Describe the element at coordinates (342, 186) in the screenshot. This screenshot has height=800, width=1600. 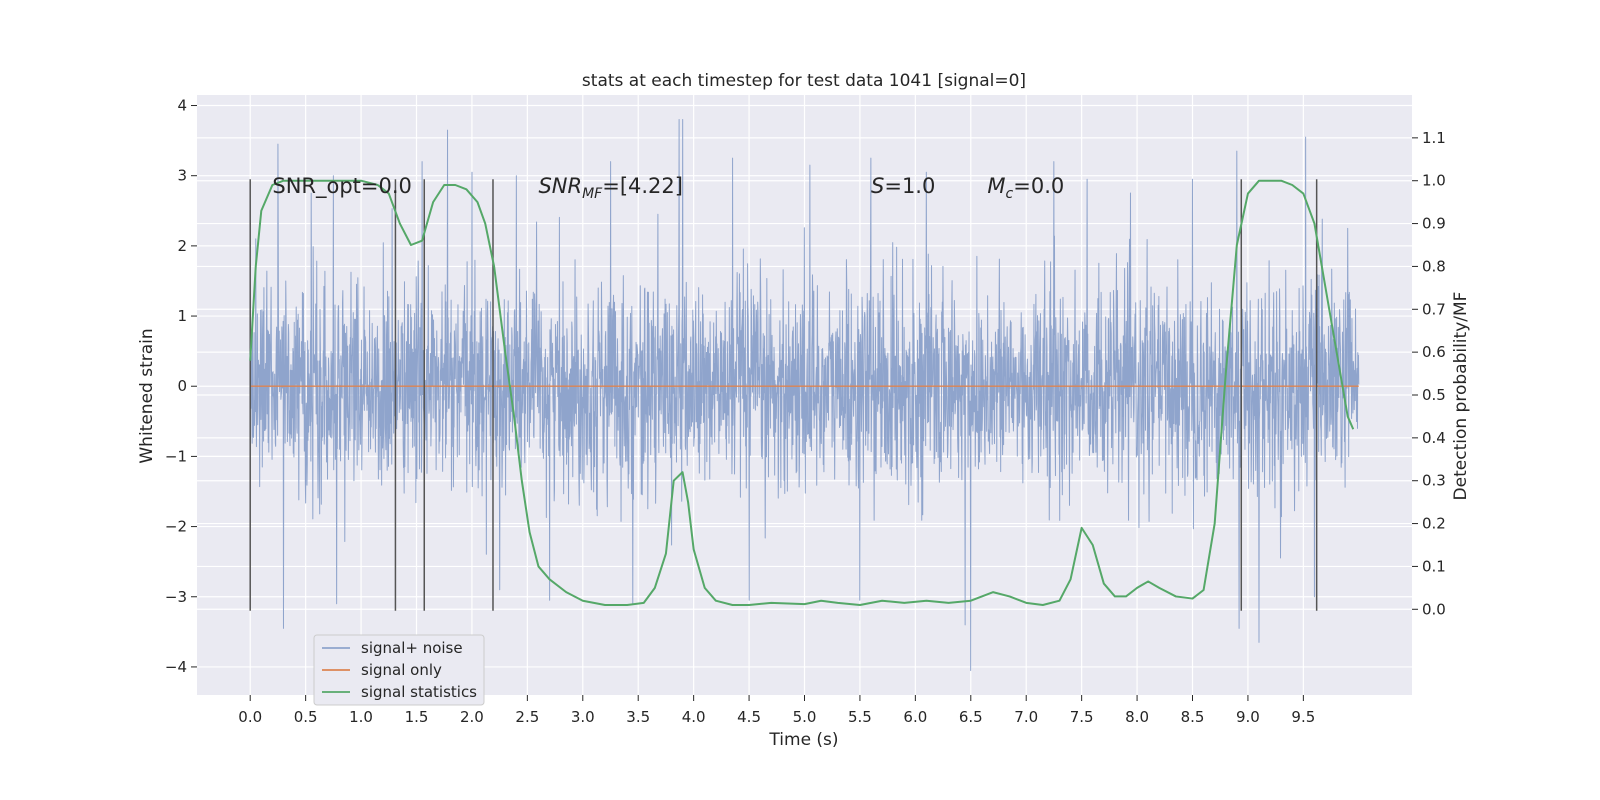
I see `annotation-label: SNR_opt=0.0` at that location.